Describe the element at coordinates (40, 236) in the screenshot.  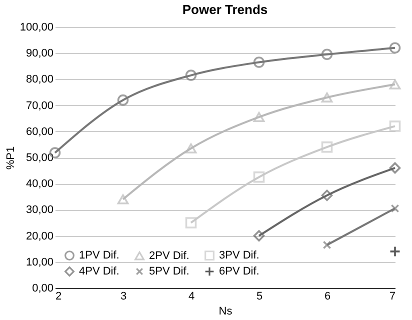
I see `y-tick-label: 20,00` at that location.